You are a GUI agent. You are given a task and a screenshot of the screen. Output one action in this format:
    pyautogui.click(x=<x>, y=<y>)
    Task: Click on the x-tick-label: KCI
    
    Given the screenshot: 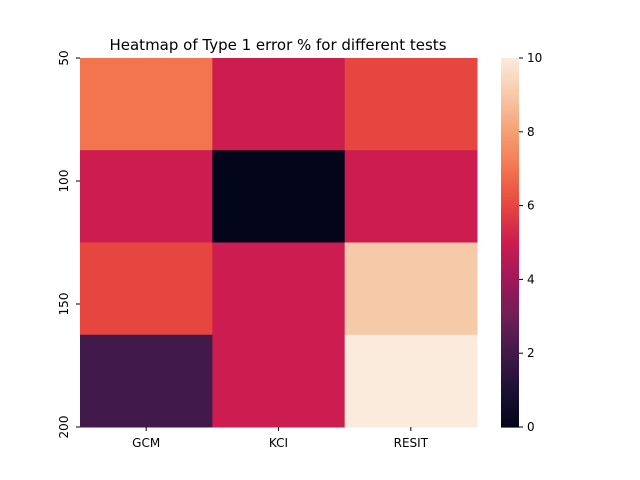 What is the action you would take?
    pyautogui.click(x=278, y=443)
    